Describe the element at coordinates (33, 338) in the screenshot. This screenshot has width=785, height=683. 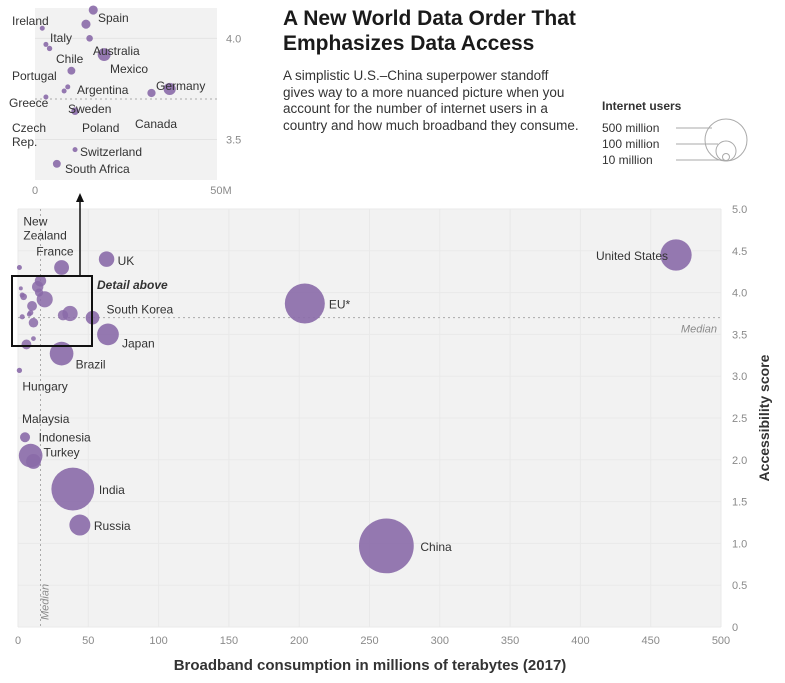
I see `detail-dot-switzerland` at that location.